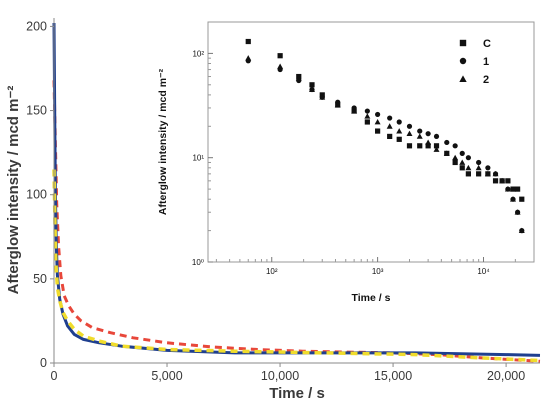 The image size is (550, 409). What do you see at coordinates (393, 376) in the screenshot?
I see `main-x-tick-label: 15,000` at bounding box center [393, 376].